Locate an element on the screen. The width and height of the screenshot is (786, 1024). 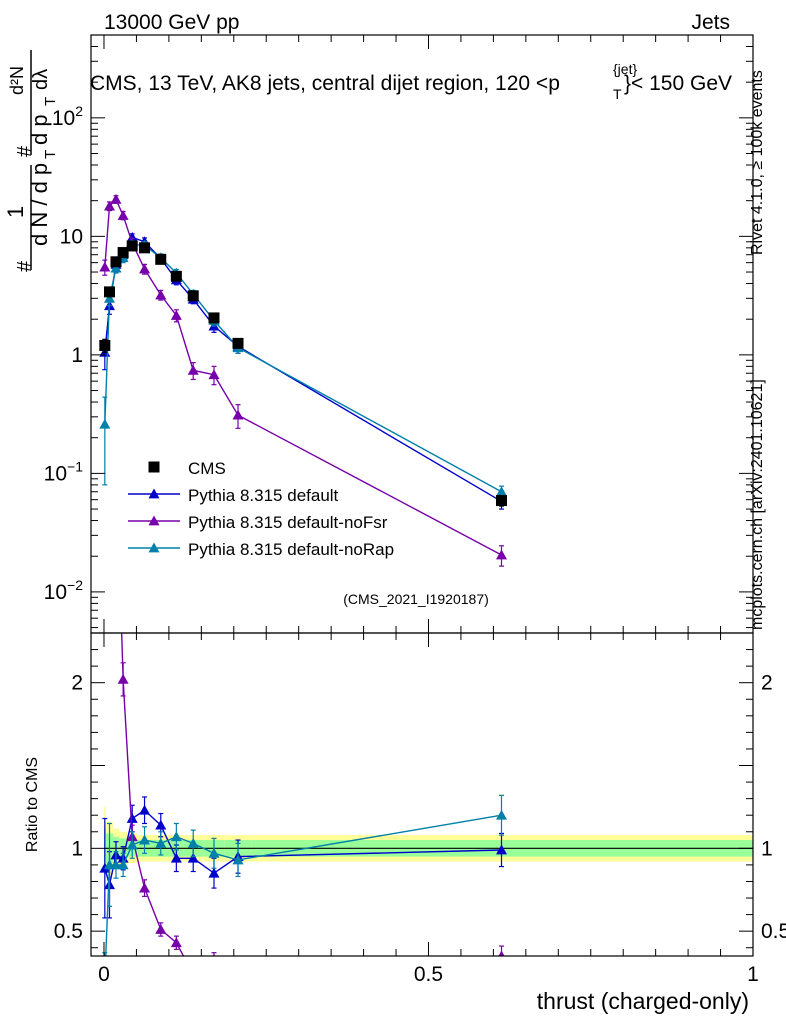
y-tick-label: 10⁻¹ is located at coordinates (64, 471).